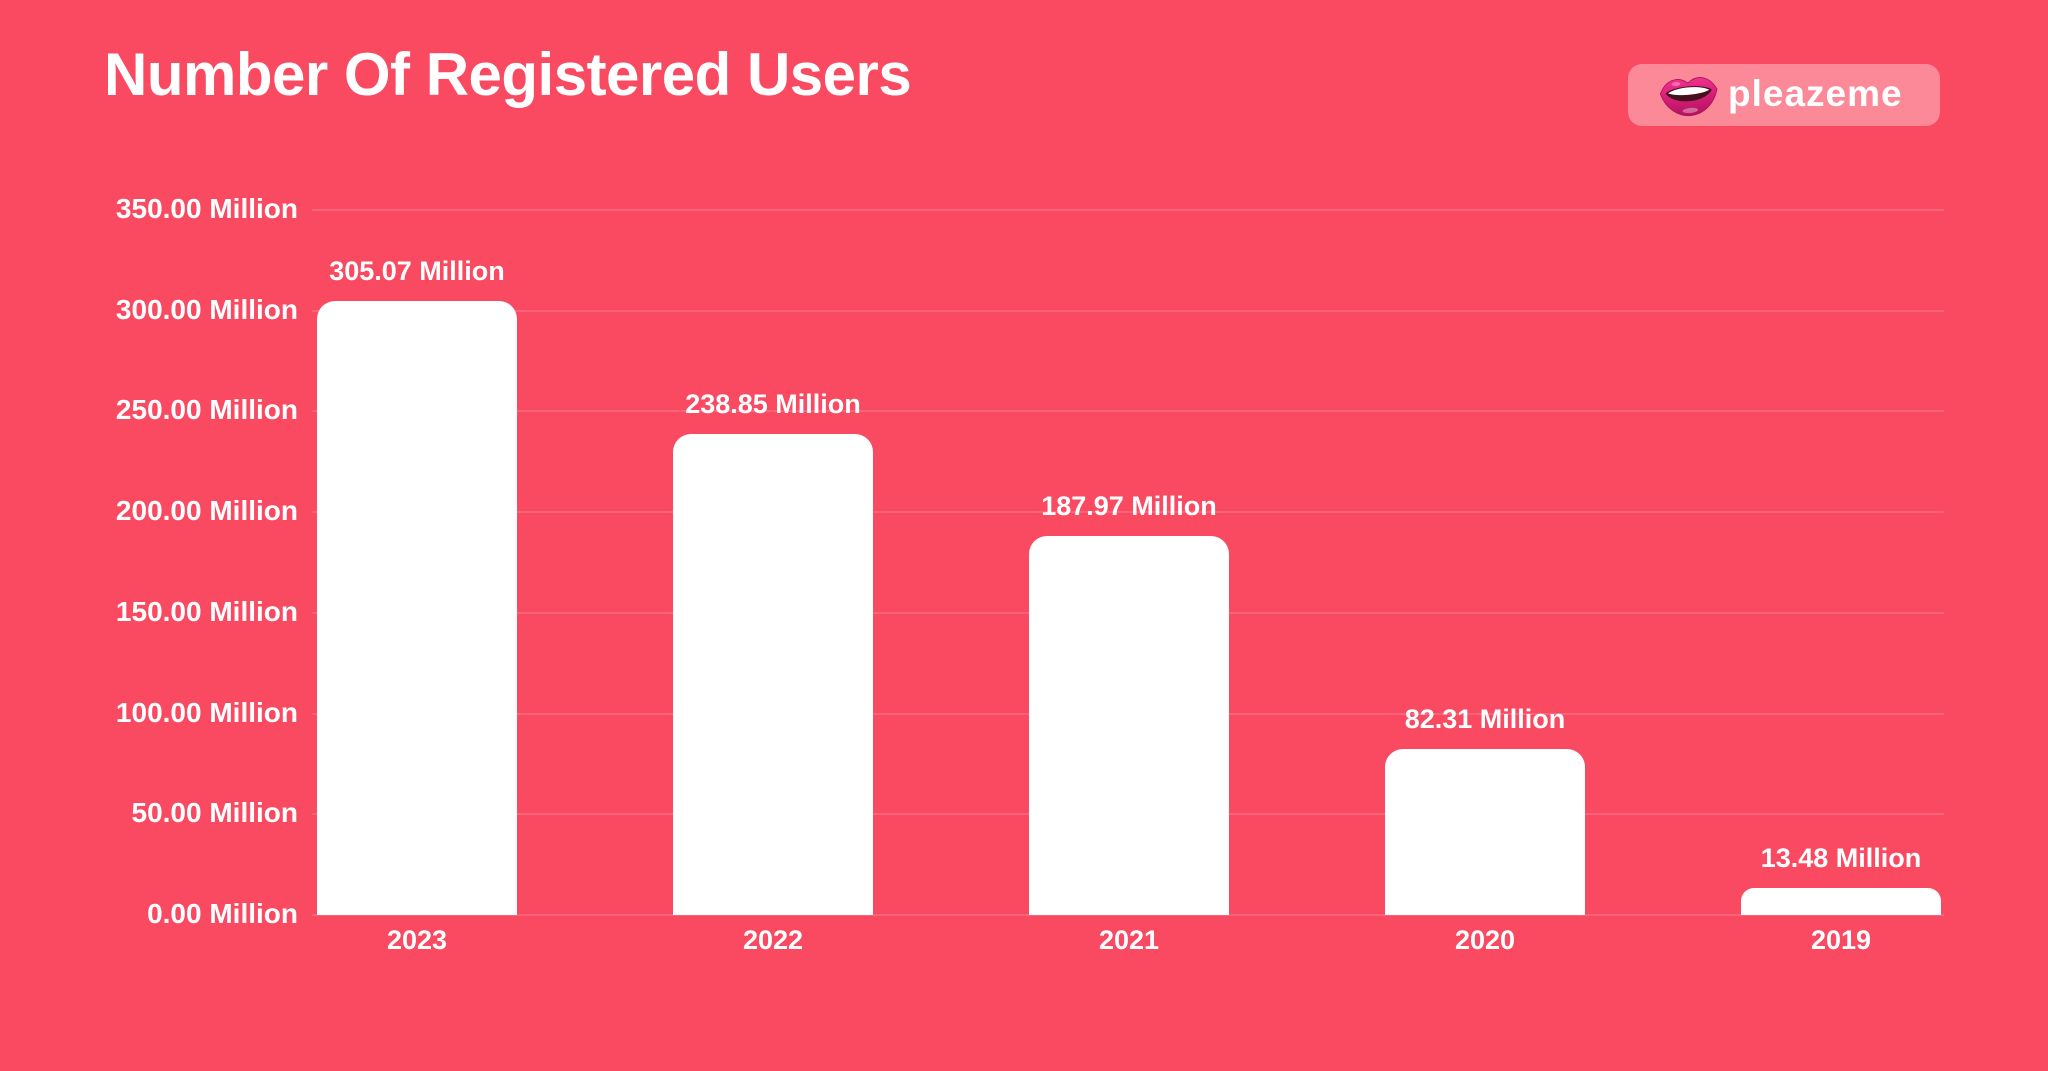 This screenshot has height=1071, width=2048. I want to click on x-axis-label: 2019, so click(1841, 940).